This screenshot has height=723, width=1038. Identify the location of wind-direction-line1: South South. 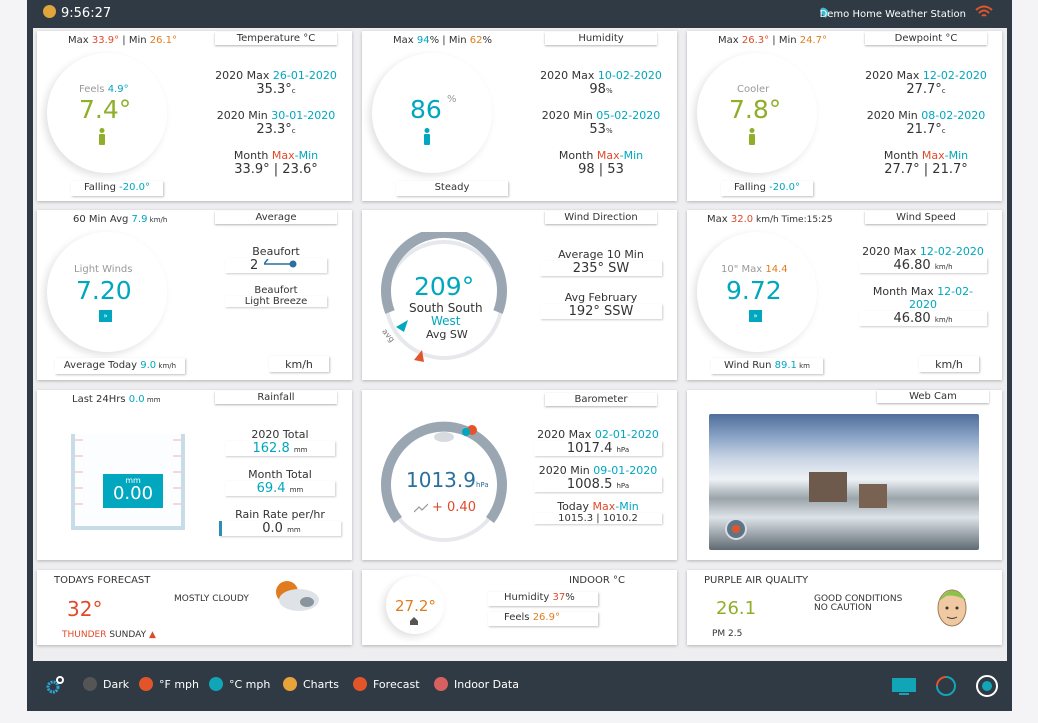
(446, 308).